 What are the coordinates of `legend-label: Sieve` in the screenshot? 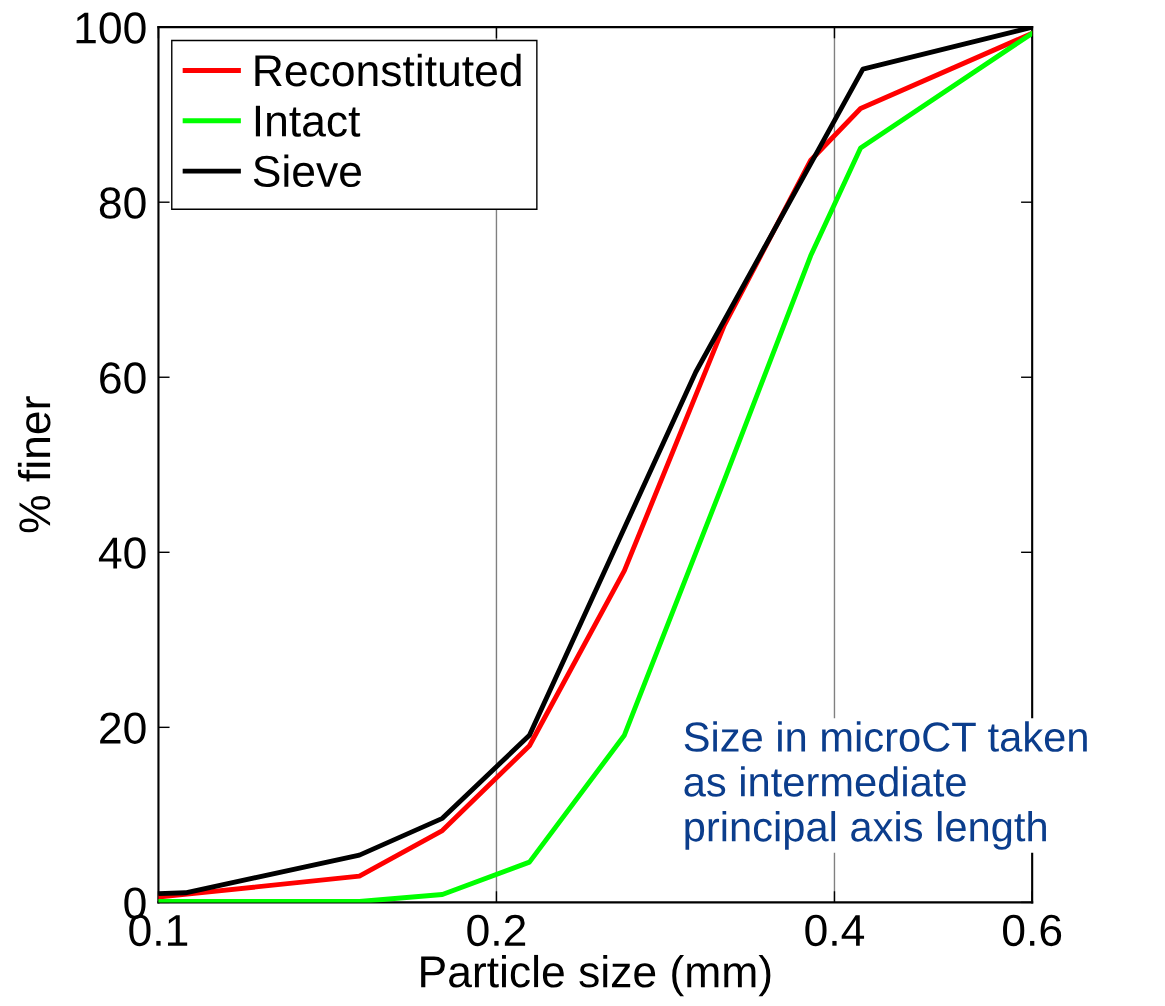 It's located at (307, 171).